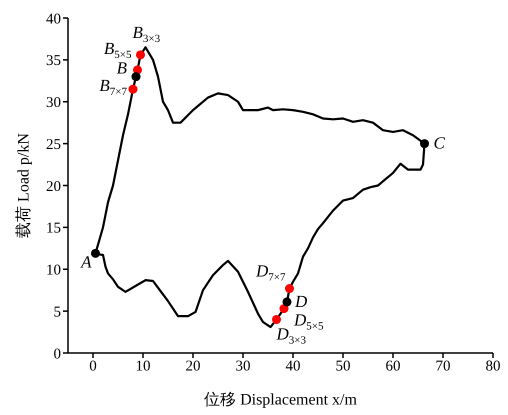 This screenshot has width=508, height=415. Describe the element at coordinates (443, 366) in the screenshot. I see `x-tick-label: 70` at that location.